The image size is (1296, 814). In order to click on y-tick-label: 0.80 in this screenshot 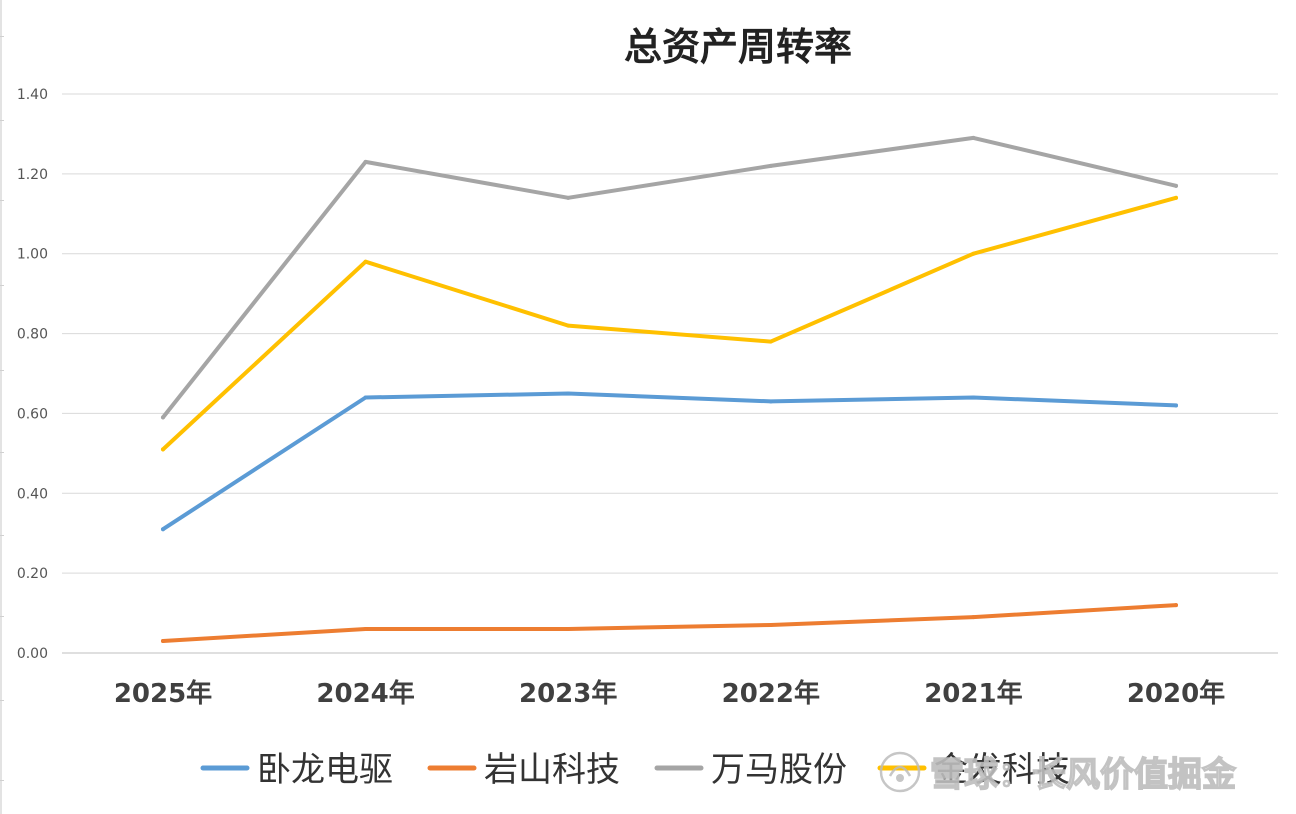, I will do `click(32, 335)`.